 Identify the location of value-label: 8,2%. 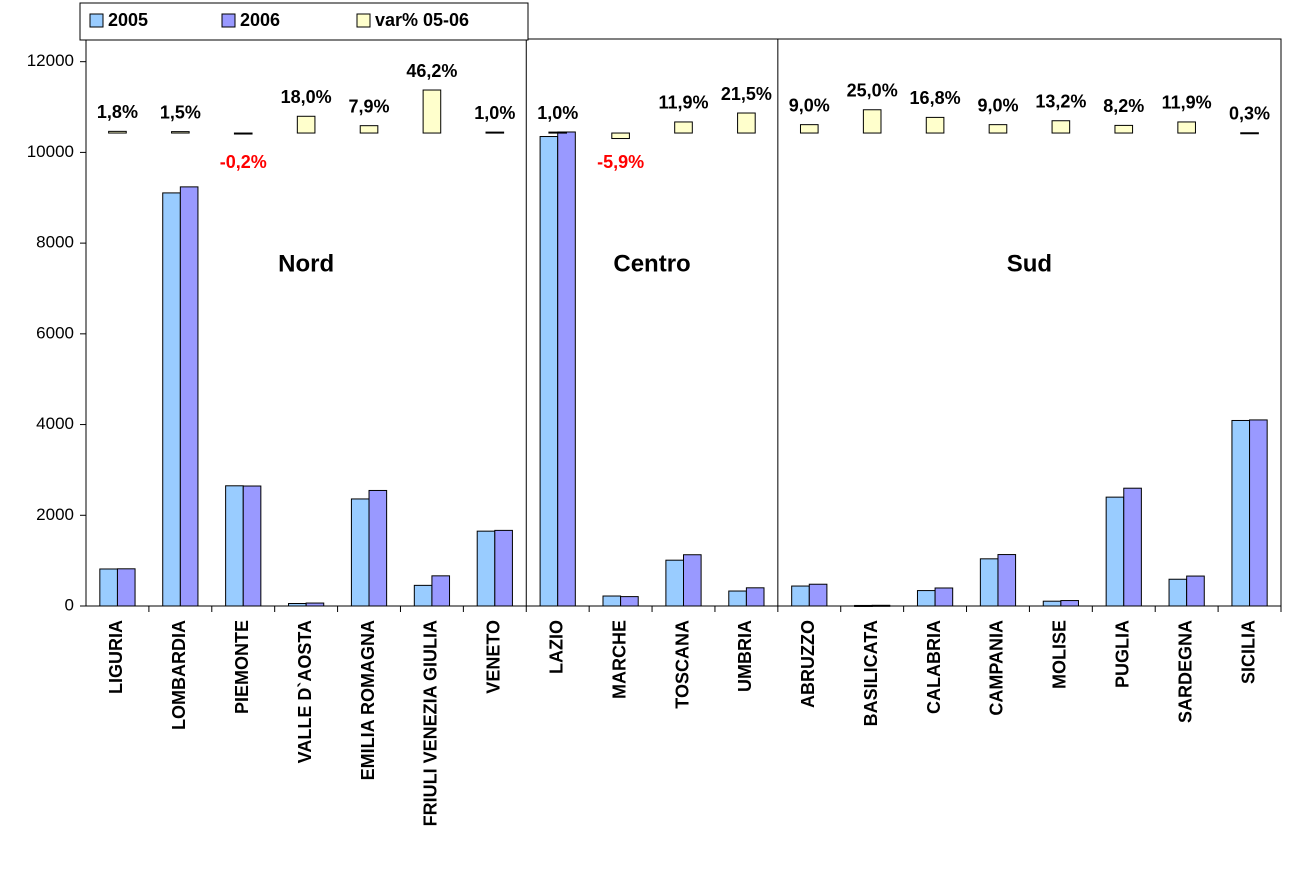
(1123, 106).